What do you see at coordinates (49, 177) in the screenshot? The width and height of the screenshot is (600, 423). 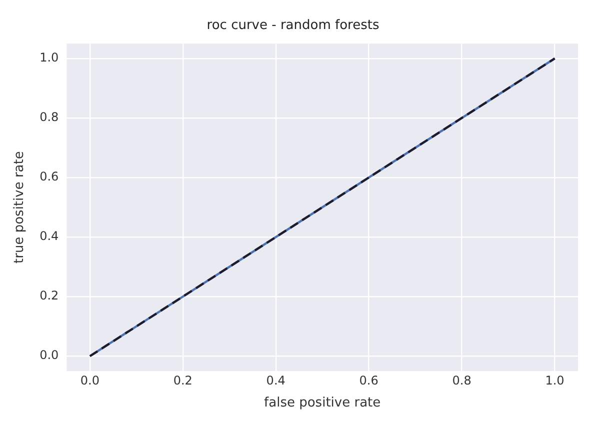 I see `y-tick-label: 0.6` at bounding box center [49, 177].